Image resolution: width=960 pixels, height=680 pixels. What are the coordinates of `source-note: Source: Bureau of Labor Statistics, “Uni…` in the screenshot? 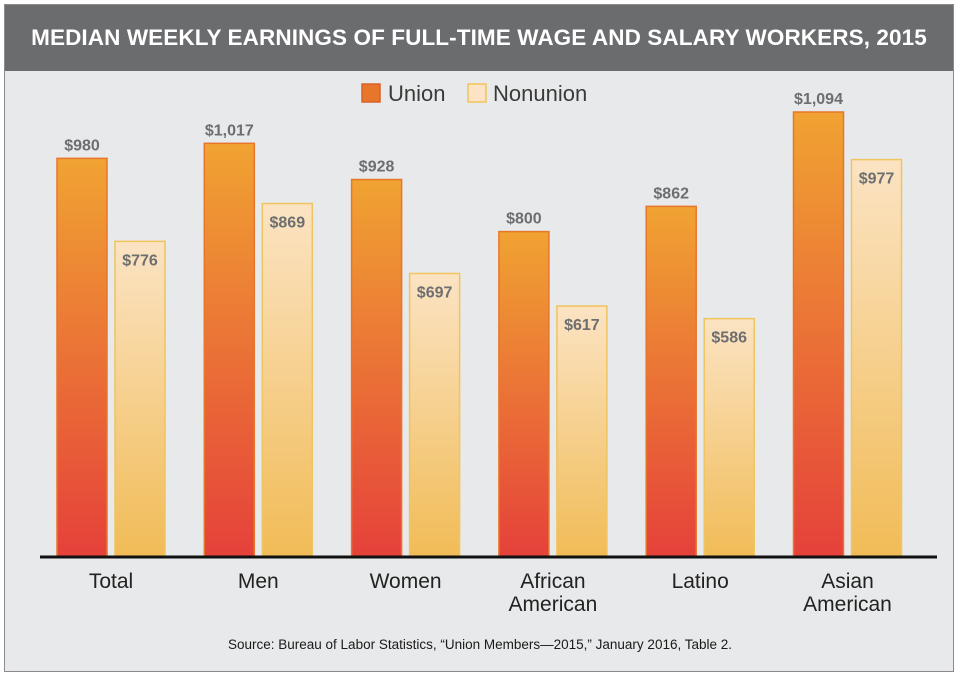 It's located at (480, 644).